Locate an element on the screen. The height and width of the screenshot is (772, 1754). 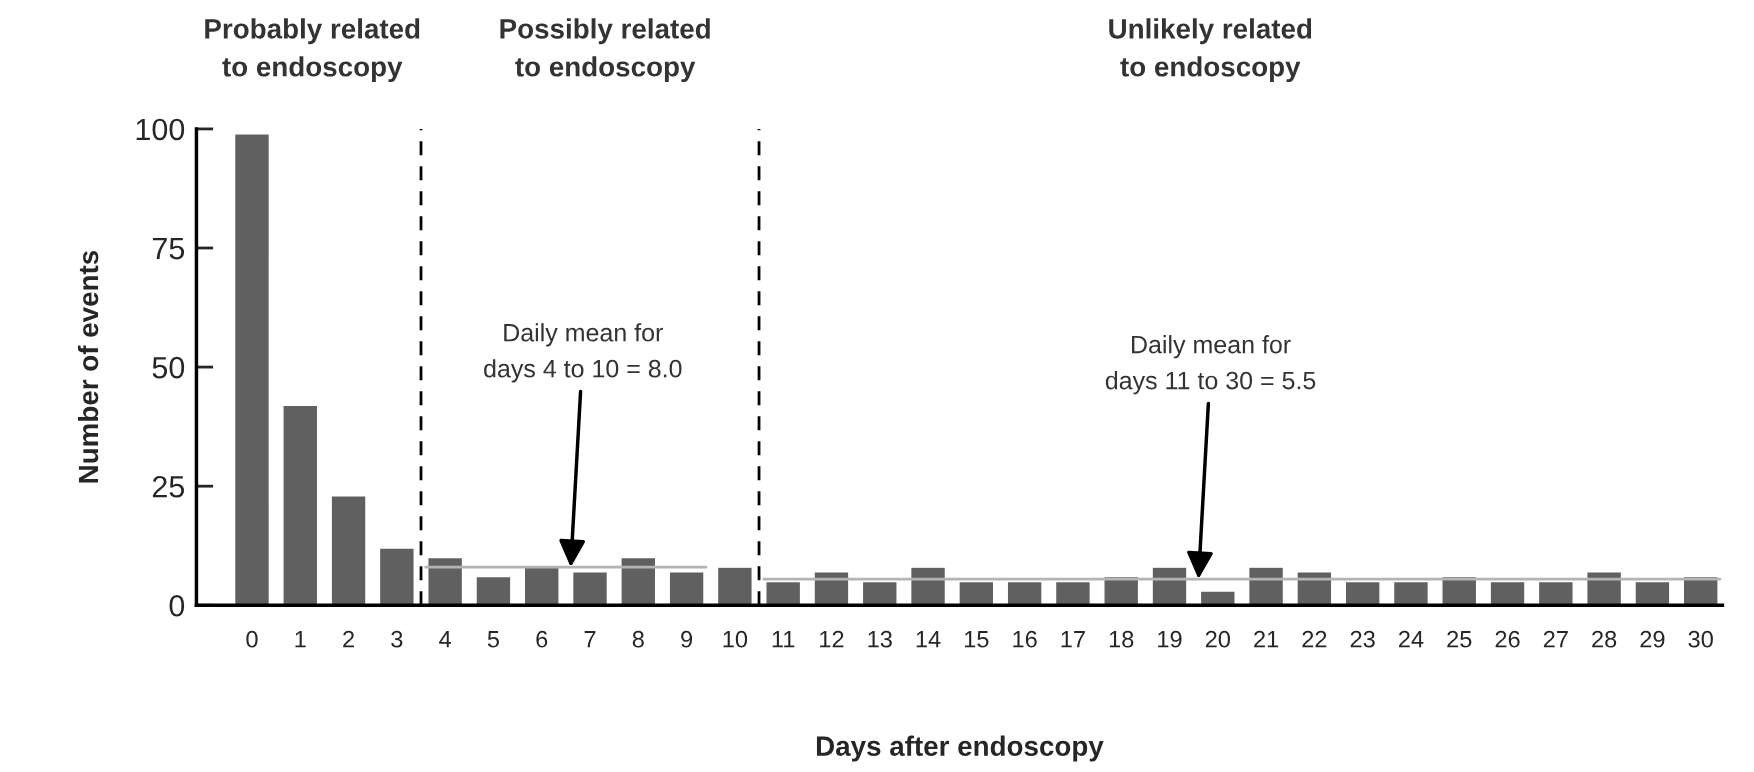
x-tick-label: 10 is located at coordinates (735, 639).